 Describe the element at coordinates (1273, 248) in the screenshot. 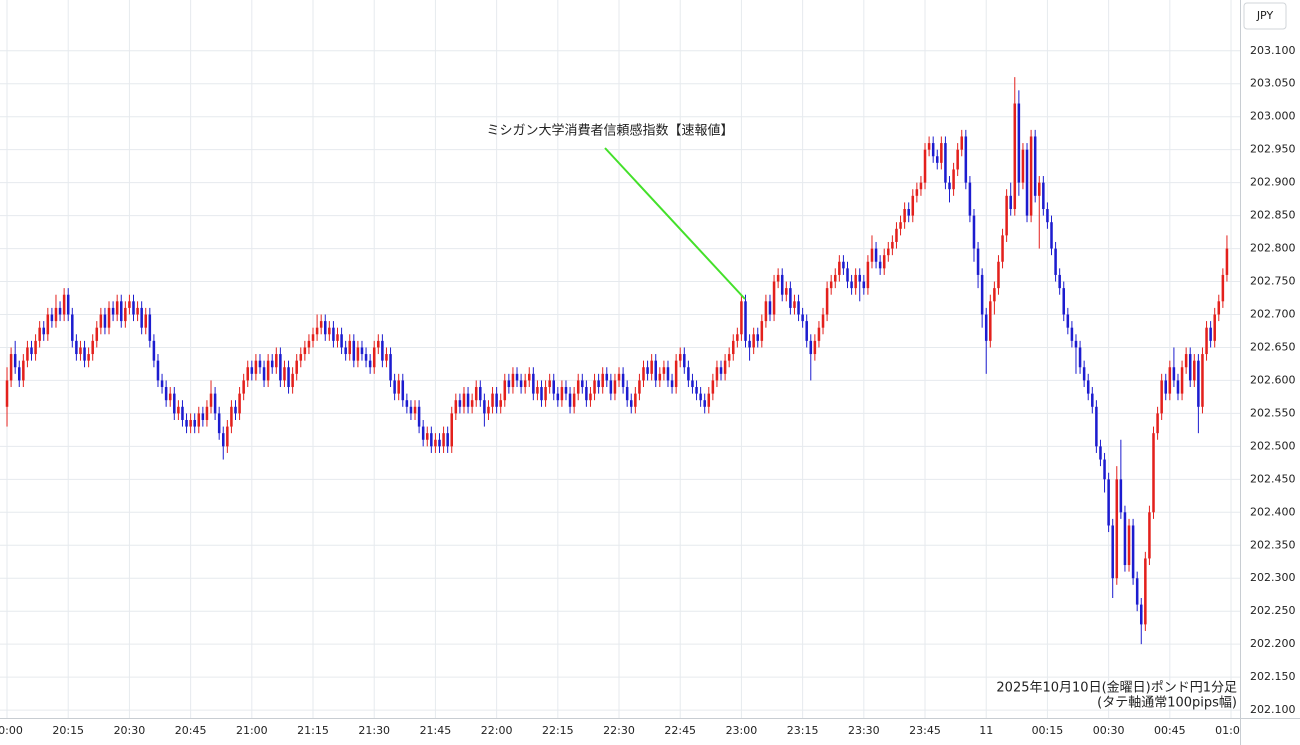

I see `y-tick-label: 202.800` at that location.